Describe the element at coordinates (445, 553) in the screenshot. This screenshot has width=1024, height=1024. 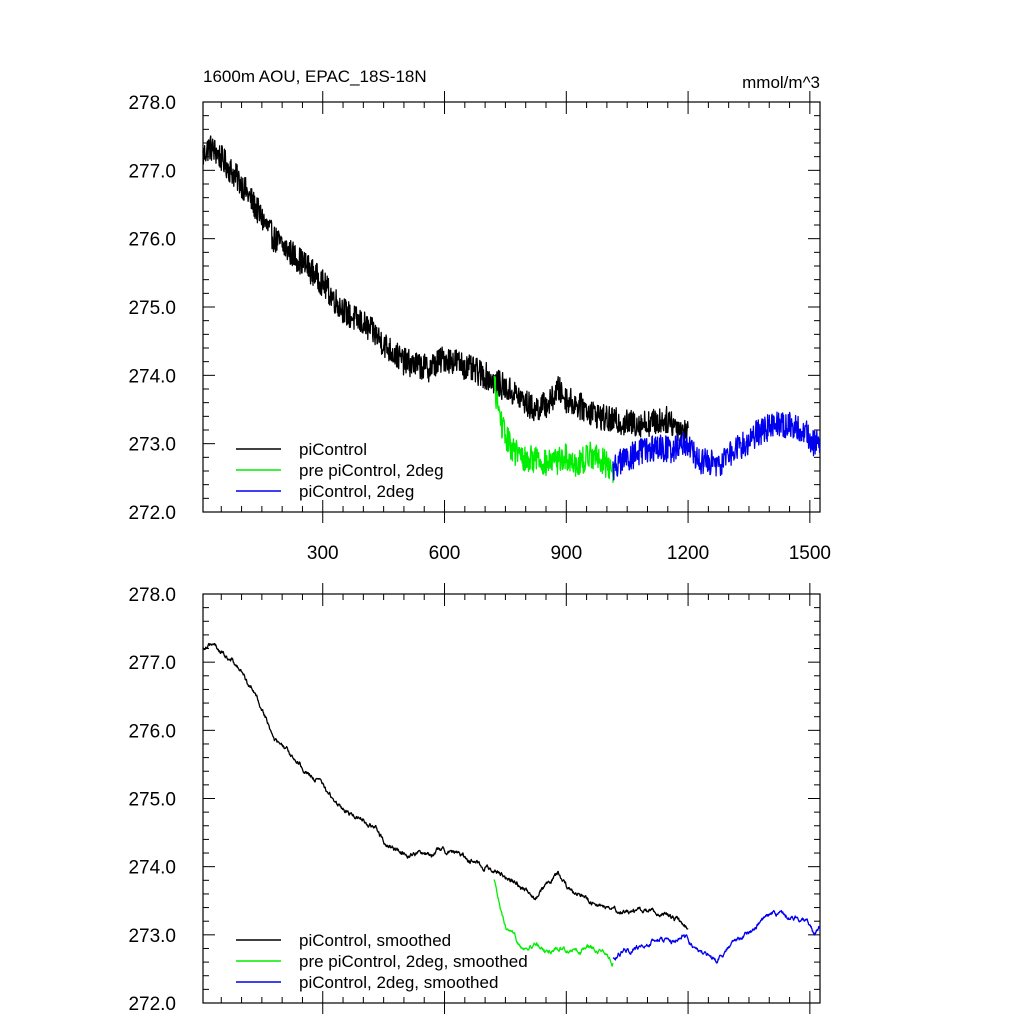
I see `x-tick-label: 600` at that location.